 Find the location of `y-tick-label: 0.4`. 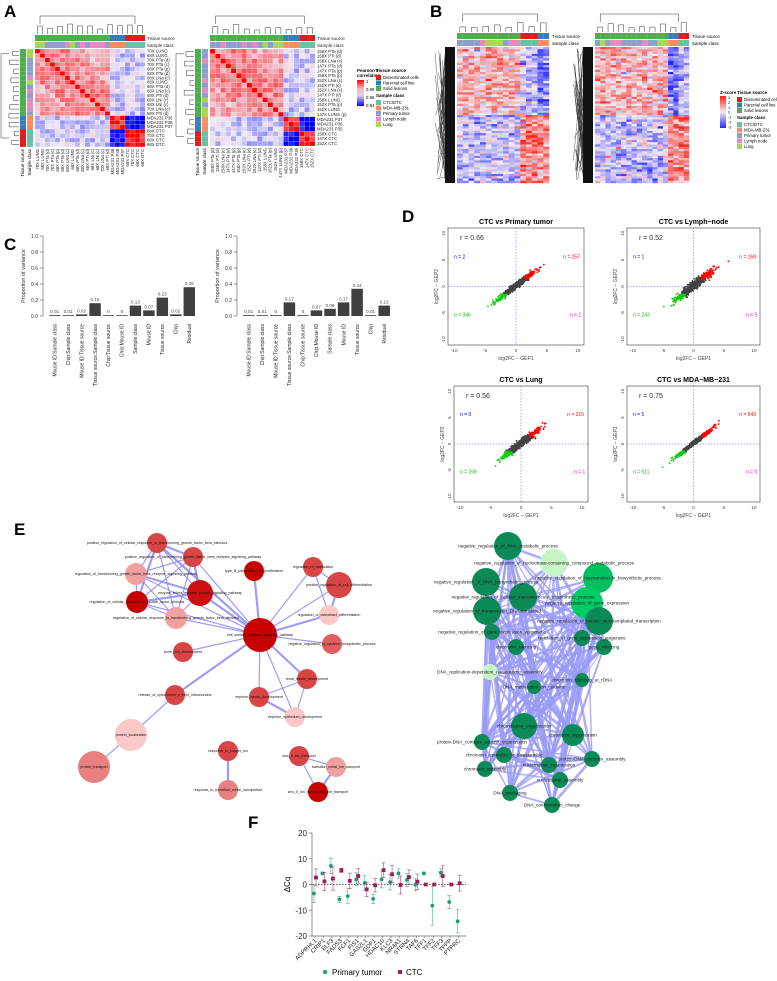

y-tick-label: 0.4 is located at coordinates (228, 285).